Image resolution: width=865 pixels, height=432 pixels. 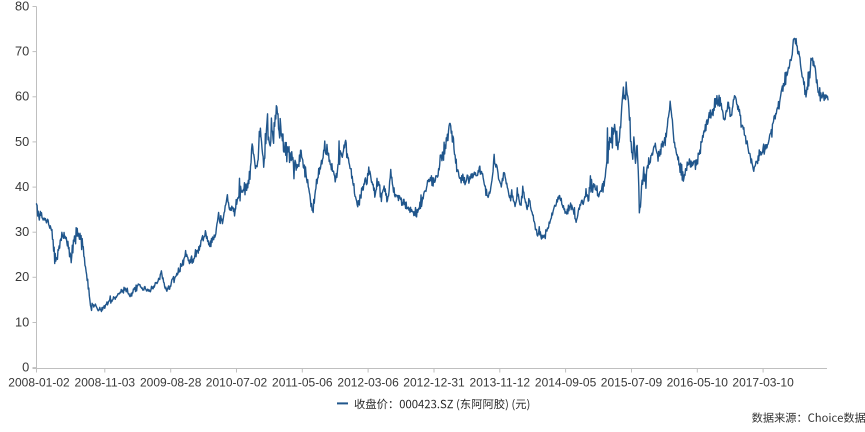 I want to click on svg-text: 2011-05-06, so click(x=302, y=382).